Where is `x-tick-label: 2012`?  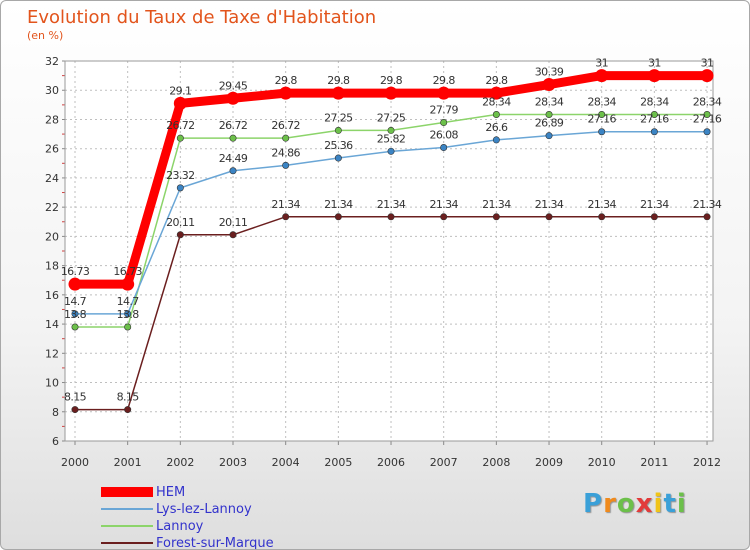 x-tick-label: 2012 is located at coordinates (707, 462).